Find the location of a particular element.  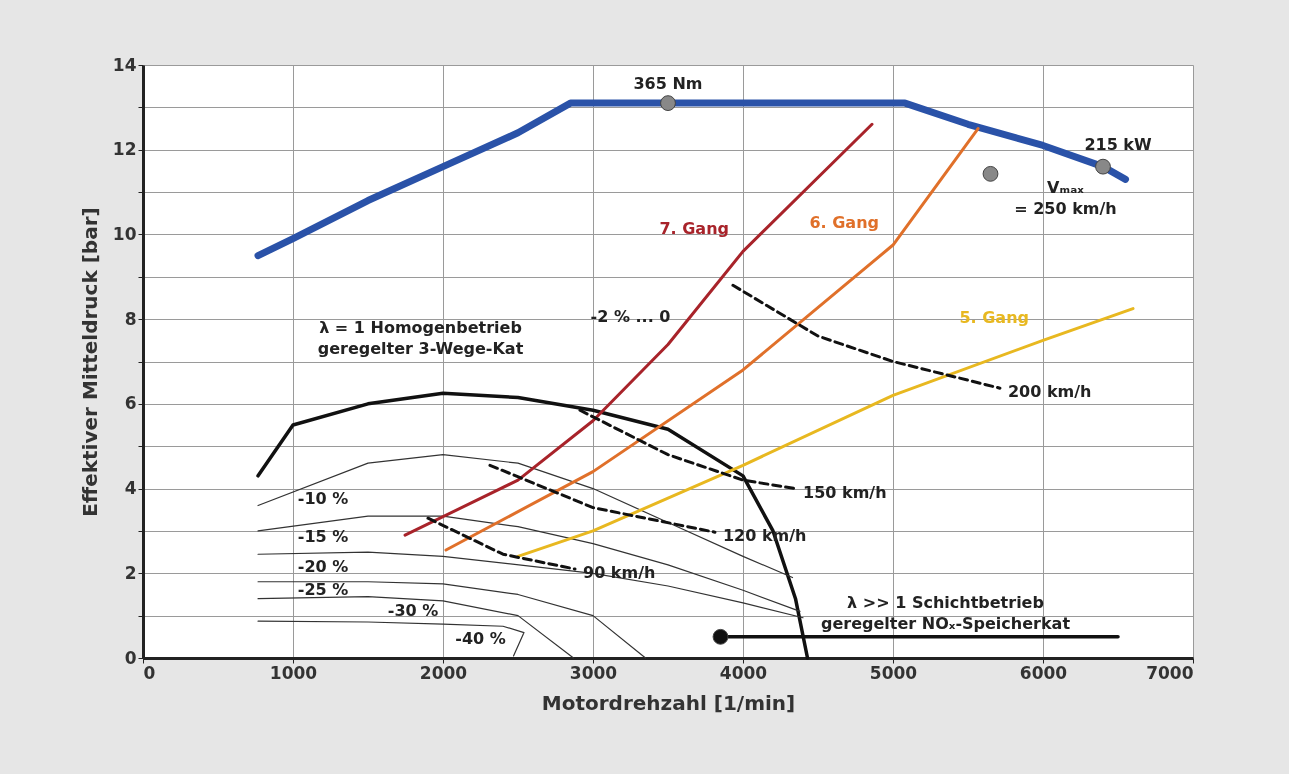

annotation: -25 % is located at coordinates (323, 590).